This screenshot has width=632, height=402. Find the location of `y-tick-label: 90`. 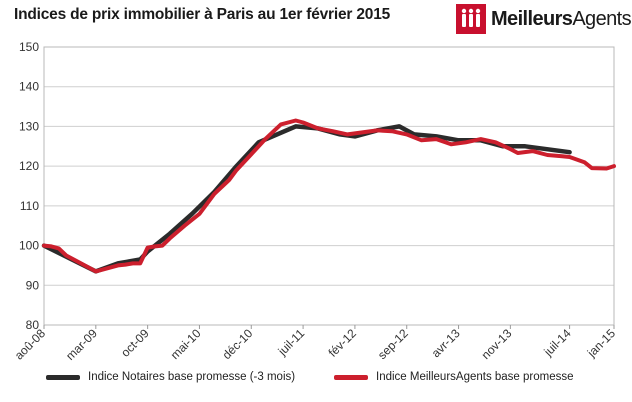

y-tick-label: 90 is located at coordinates (33, 285).